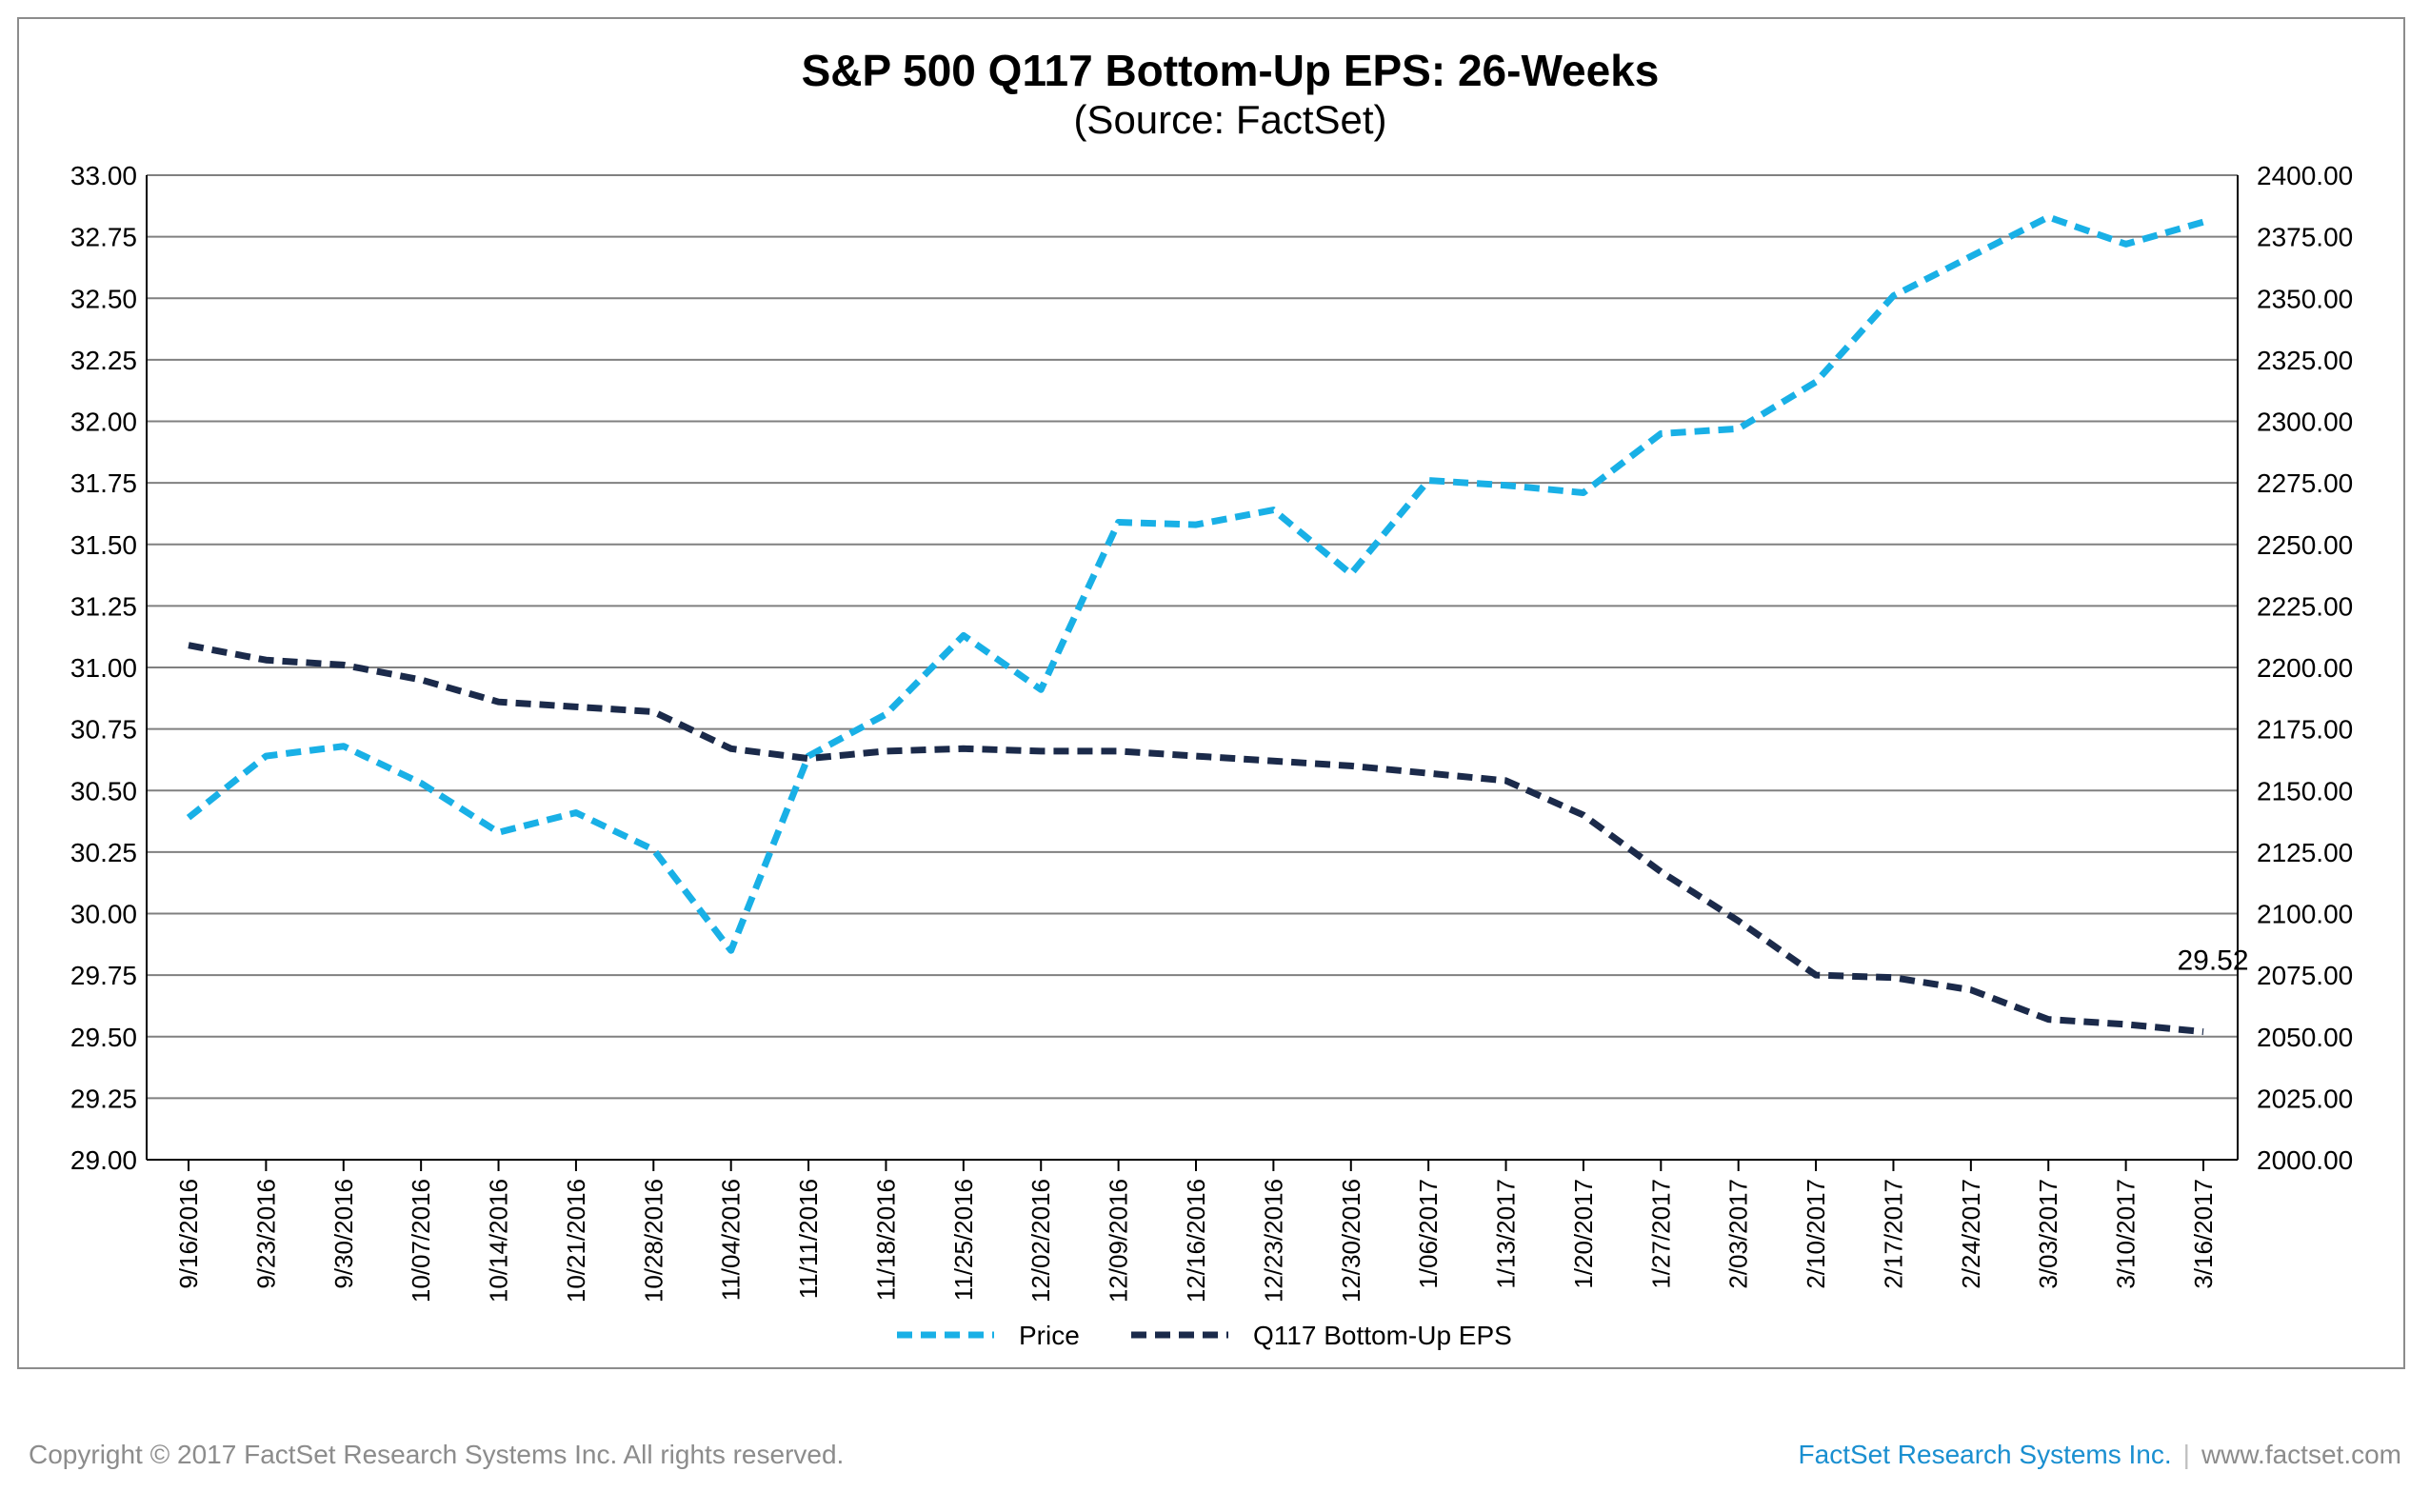  I want to click on x-tick-label: 1/20/2017, so click(1584, 1234).